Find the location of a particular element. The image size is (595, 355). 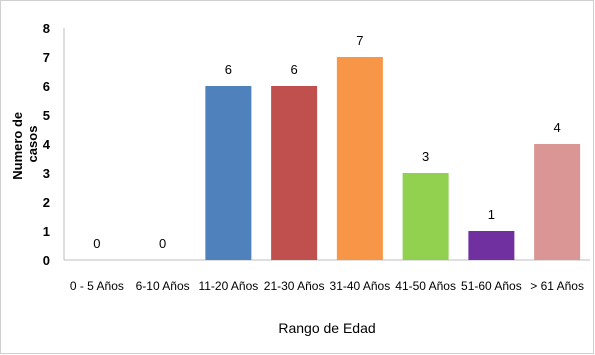

data-label: 1 is located at coordinates (491, 214).